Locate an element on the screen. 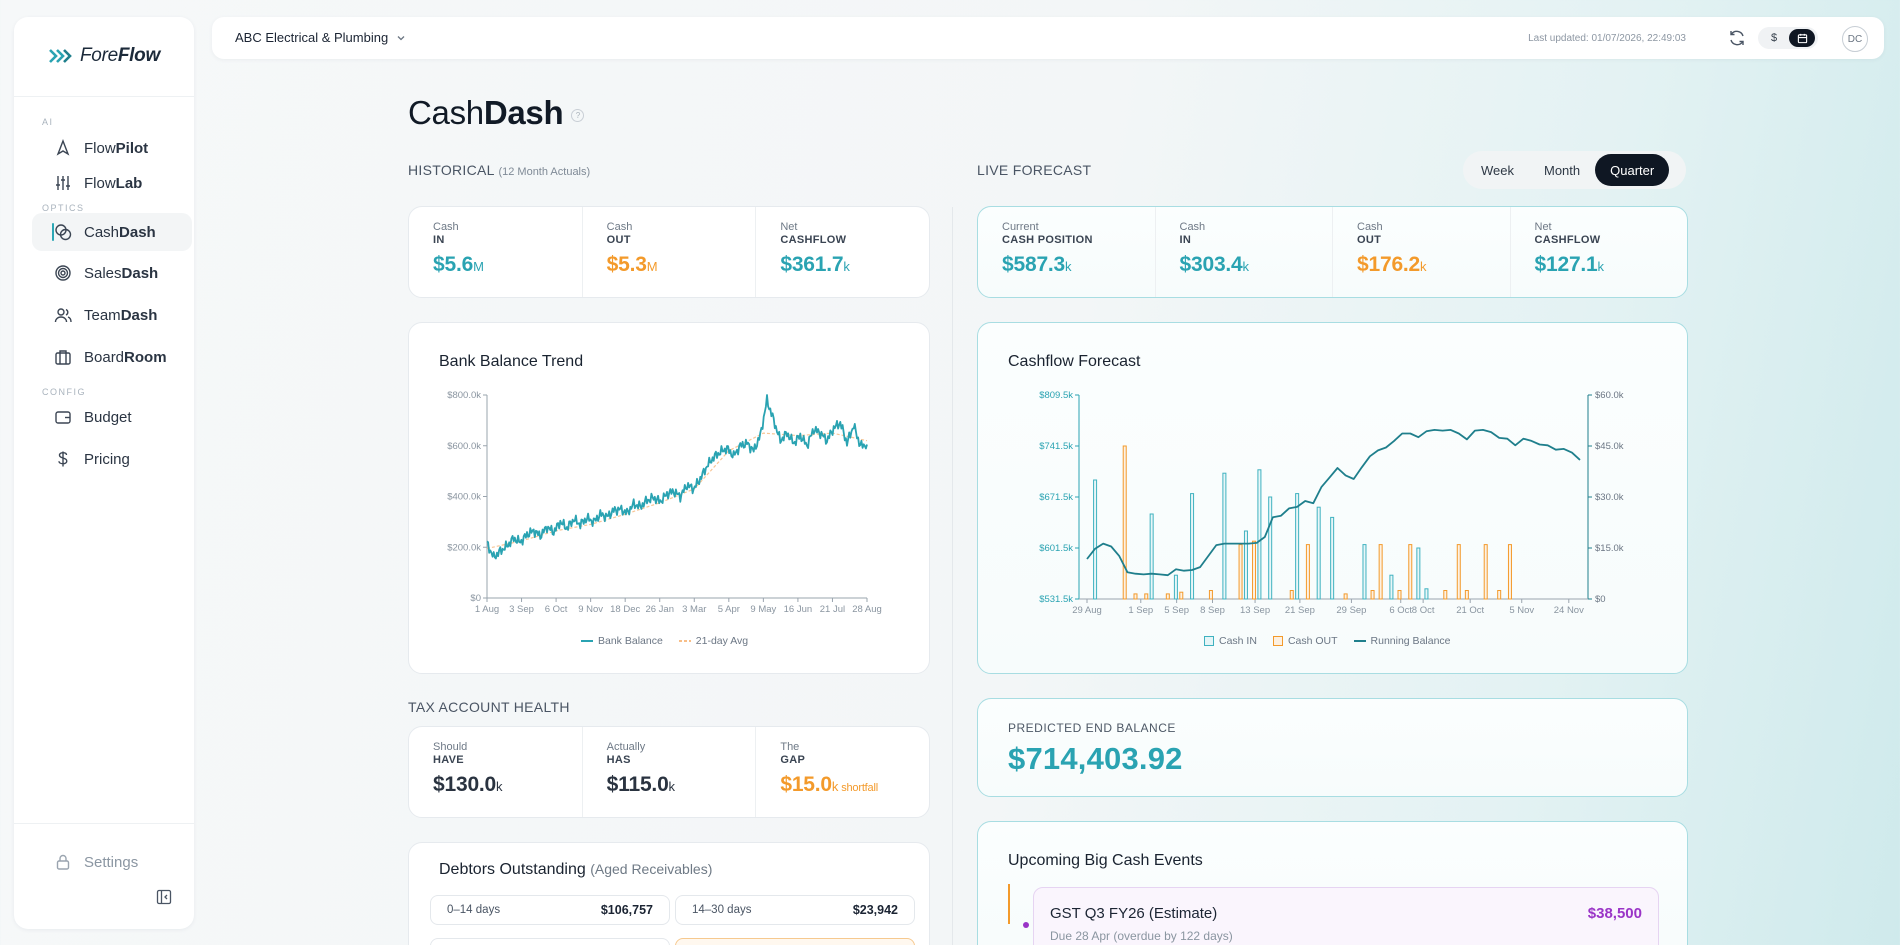  event-amount: $38,500 is located at coordinates (1614, 913).